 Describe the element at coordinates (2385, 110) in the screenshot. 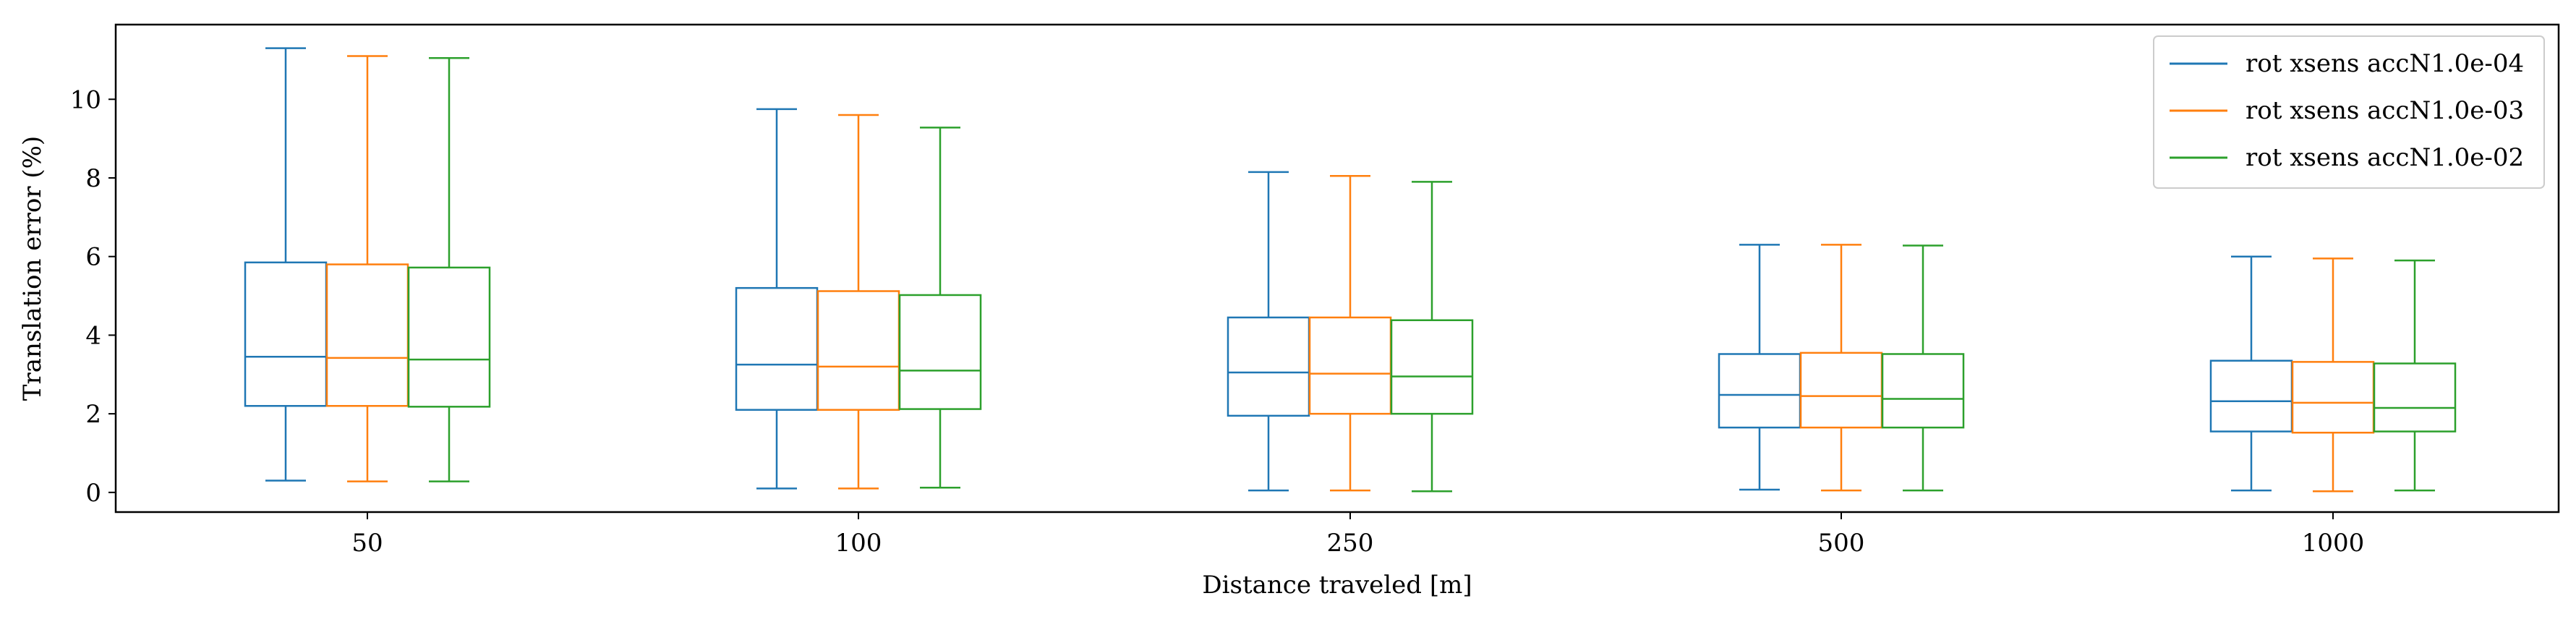

I see `legend-label: rot xsens accN1.0e-03` at that location.